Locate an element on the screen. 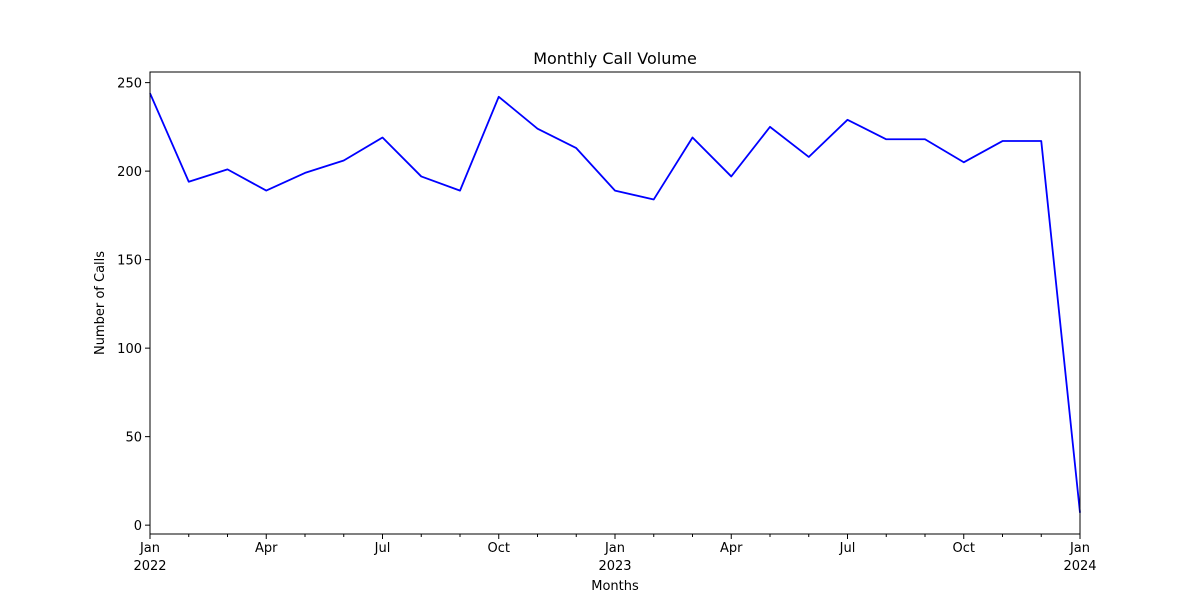 The width and height of the screenshot is (1200, 600). x-axis-label: Months is located at coordinates (615, 586).